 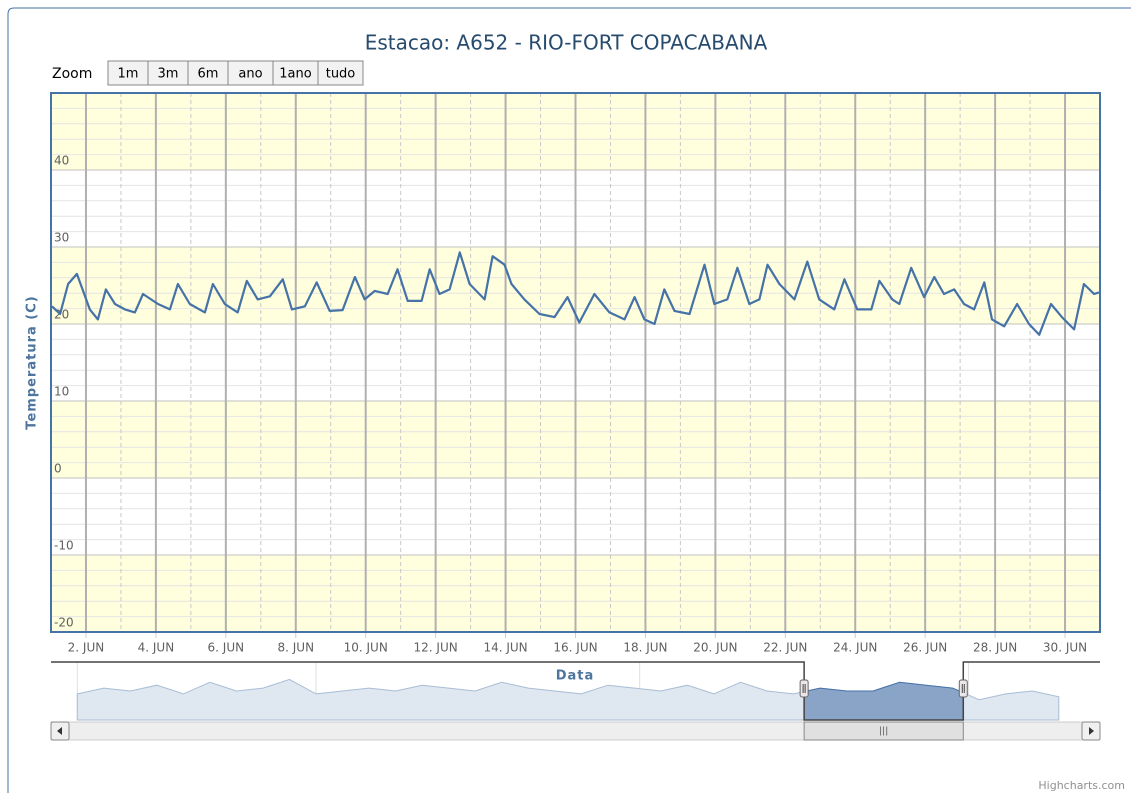 I want to click on button-label: 1ano, so click(x=295, y=74).